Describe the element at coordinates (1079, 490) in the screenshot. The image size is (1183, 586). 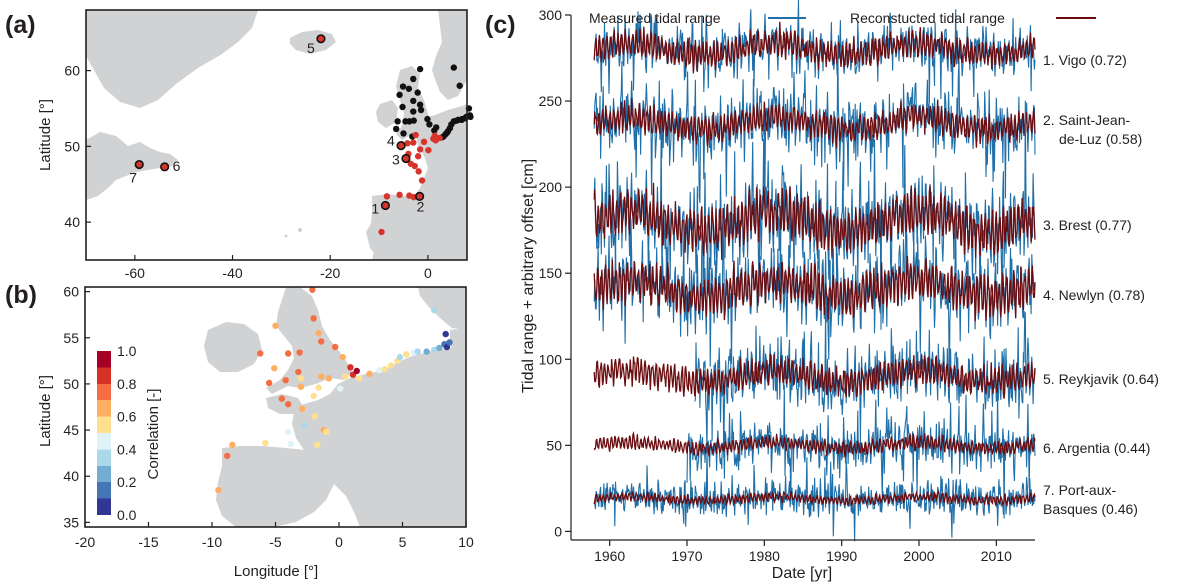
I see `series-label-pab-line1: 7. Port-aux-` at that location.